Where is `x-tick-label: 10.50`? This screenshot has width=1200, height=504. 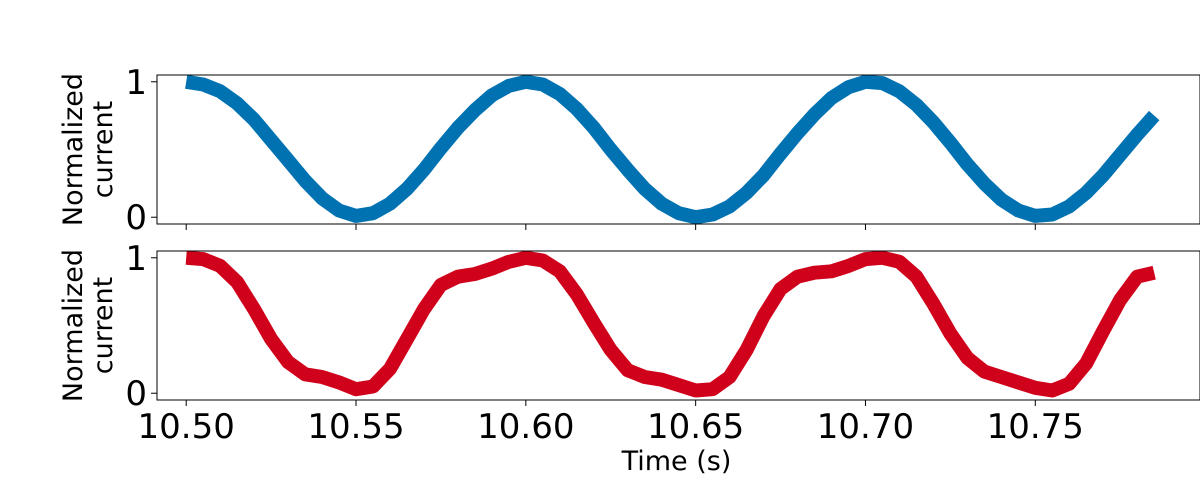
x-tick-label: 10.50 is located at coordinates (186, 427).